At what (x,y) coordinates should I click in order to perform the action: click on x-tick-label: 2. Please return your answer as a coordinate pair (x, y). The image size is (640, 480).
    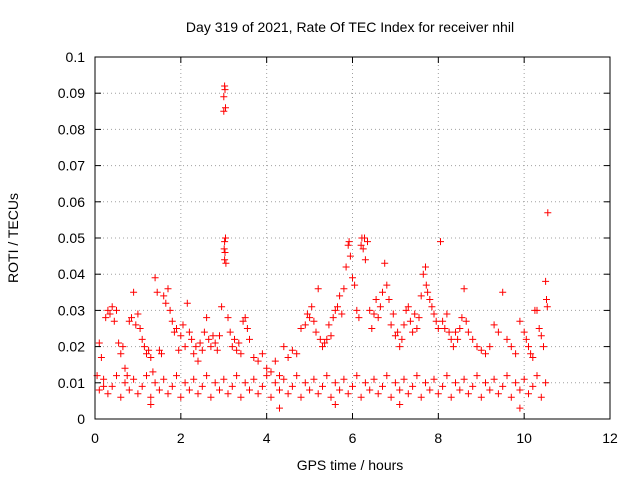
    Looking at the image, I should click on (181, 438).